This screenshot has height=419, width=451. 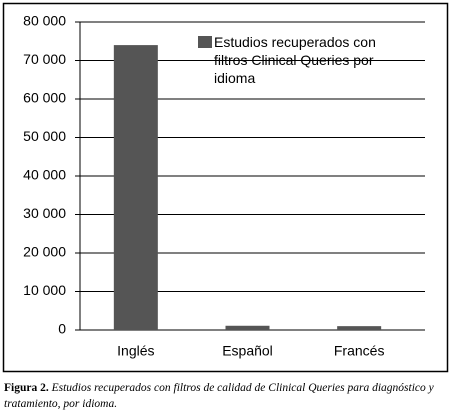 What do you see at coordinates (44, 252) in the screenshot?
I see `y-tick-label: 20 000` at bounding box center [44, 252].